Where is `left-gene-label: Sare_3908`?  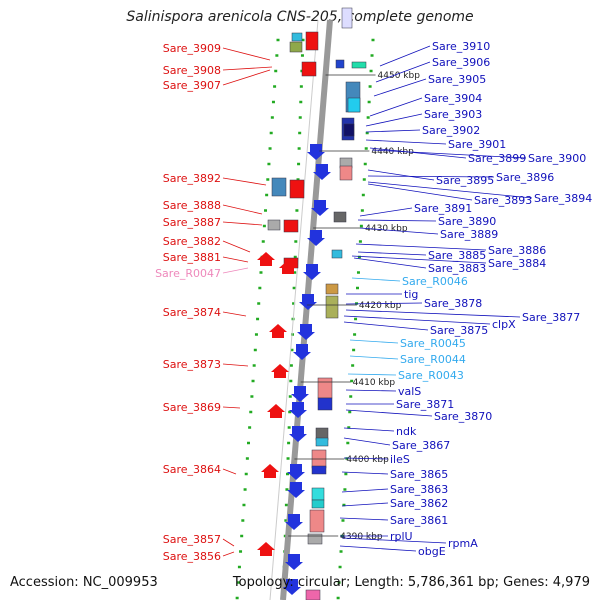 left-gene-label: Sare_3908 is located at coordinates (192, 70).